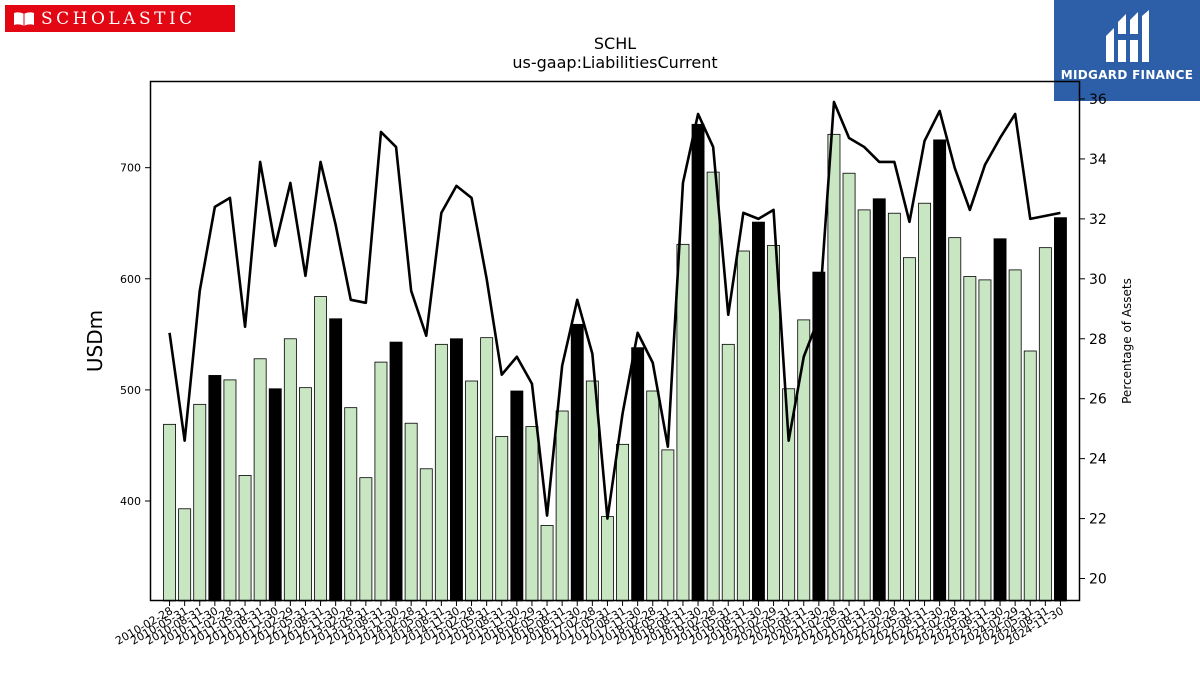  Describe the element at coordinates (1098, 400) in the screenshot. I see `y2-tick-label: 26` at that location.